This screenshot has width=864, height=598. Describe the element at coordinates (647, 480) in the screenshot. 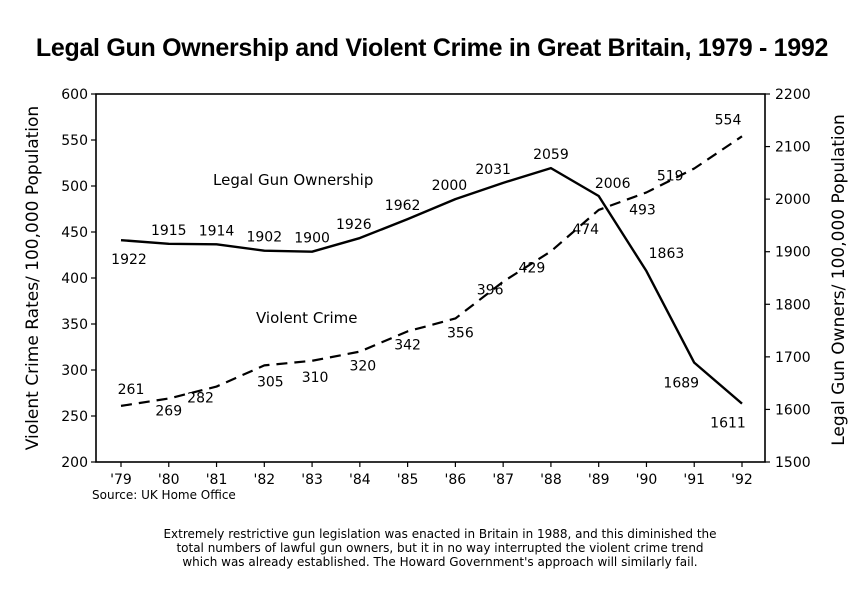

I see `x-axis-tick-label: '90` at that location.